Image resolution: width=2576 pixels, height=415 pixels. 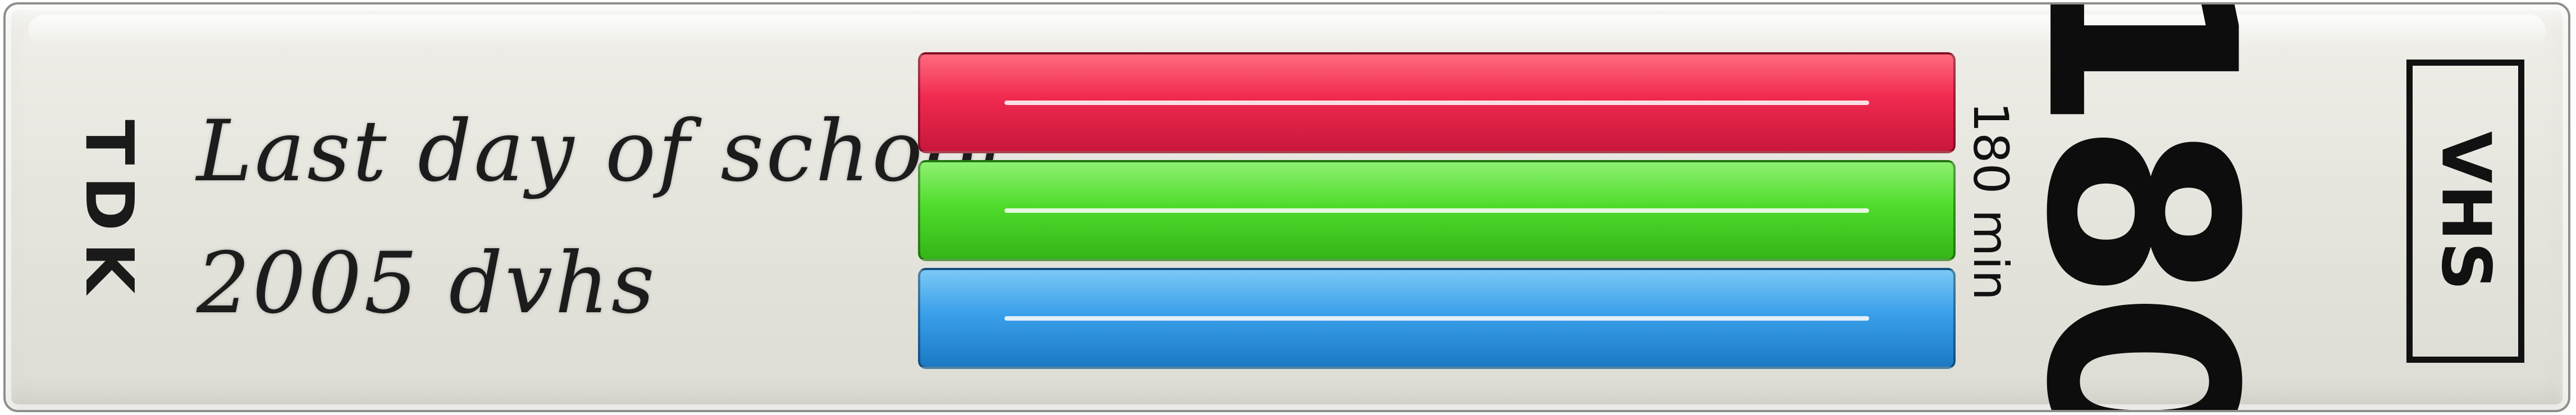 I want to click on vhs-format-badge: VHS, so click(x=2465, y=211).